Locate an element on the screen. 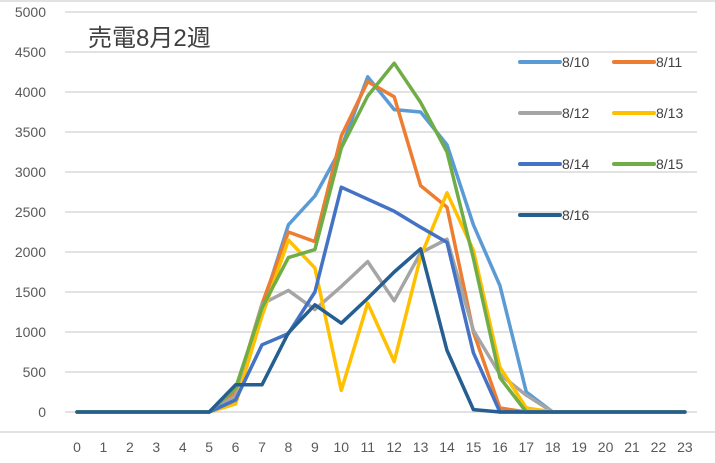 The width and height of the screenshot is (715, 463). y-tick-label: 1000 is located at coordinates (30, 332).